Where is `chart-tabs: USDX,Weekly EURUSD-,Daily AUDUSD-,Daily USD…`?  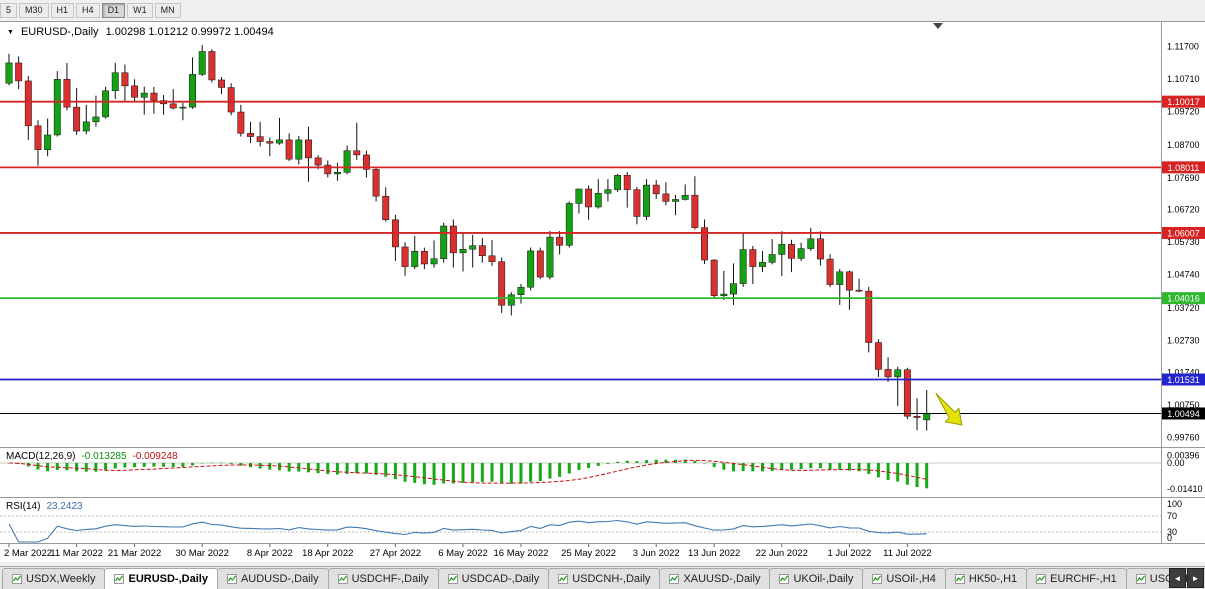
chart-tabs: USDX,Weekly EURUSD-,Daily AUDUSD-,Daily USD… is located at coordinates (603, 578).